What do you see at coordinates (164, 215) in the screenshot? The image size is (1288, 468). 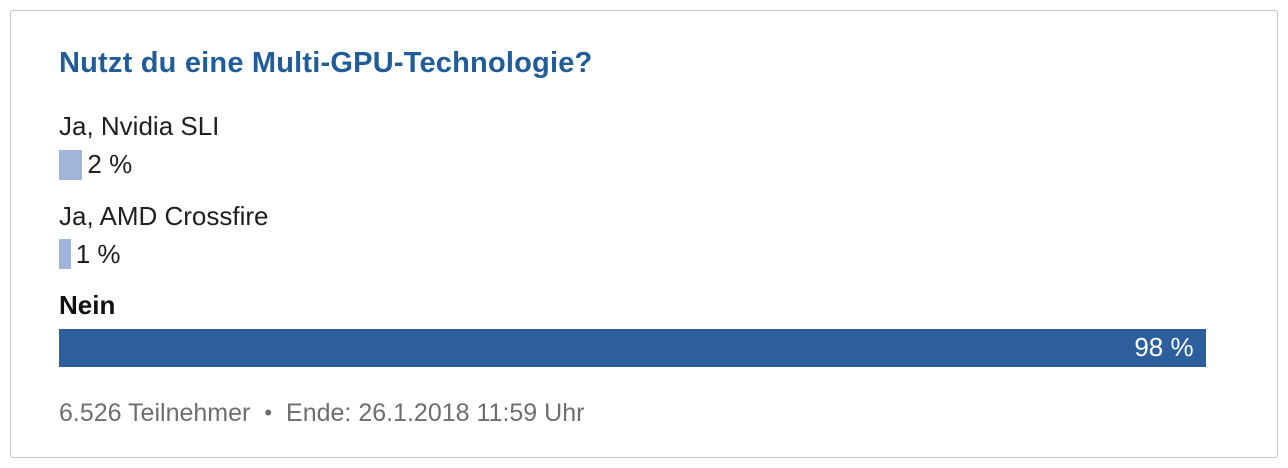 I see `option-label: Ja, AMD Crossfire` at bounding box center [164, 215].